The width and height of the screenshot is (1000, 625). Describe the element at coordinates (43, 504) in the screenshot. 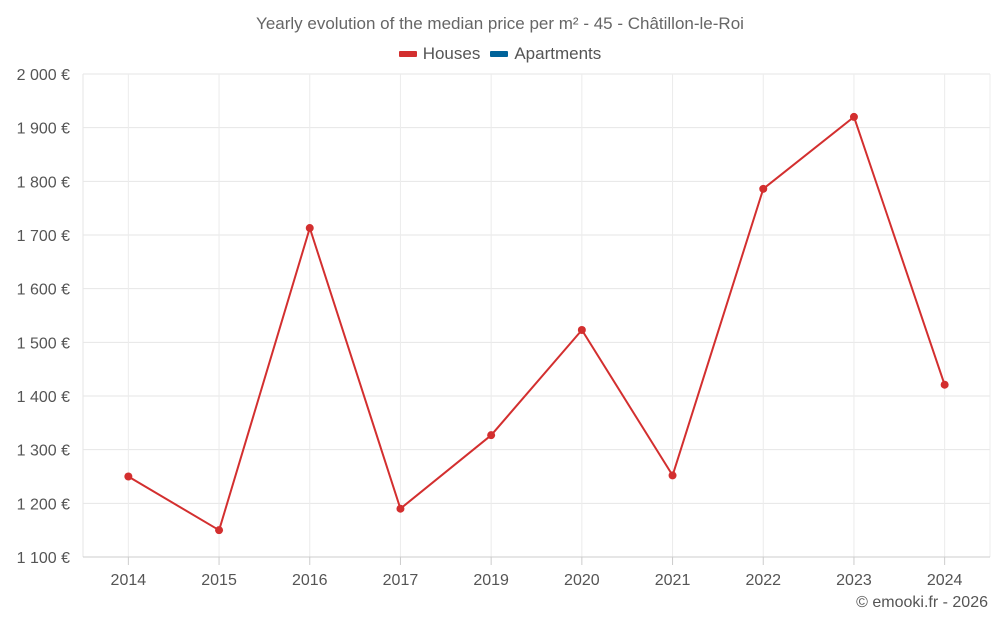

I see `y-tick-label: 1 200 €` at that location.